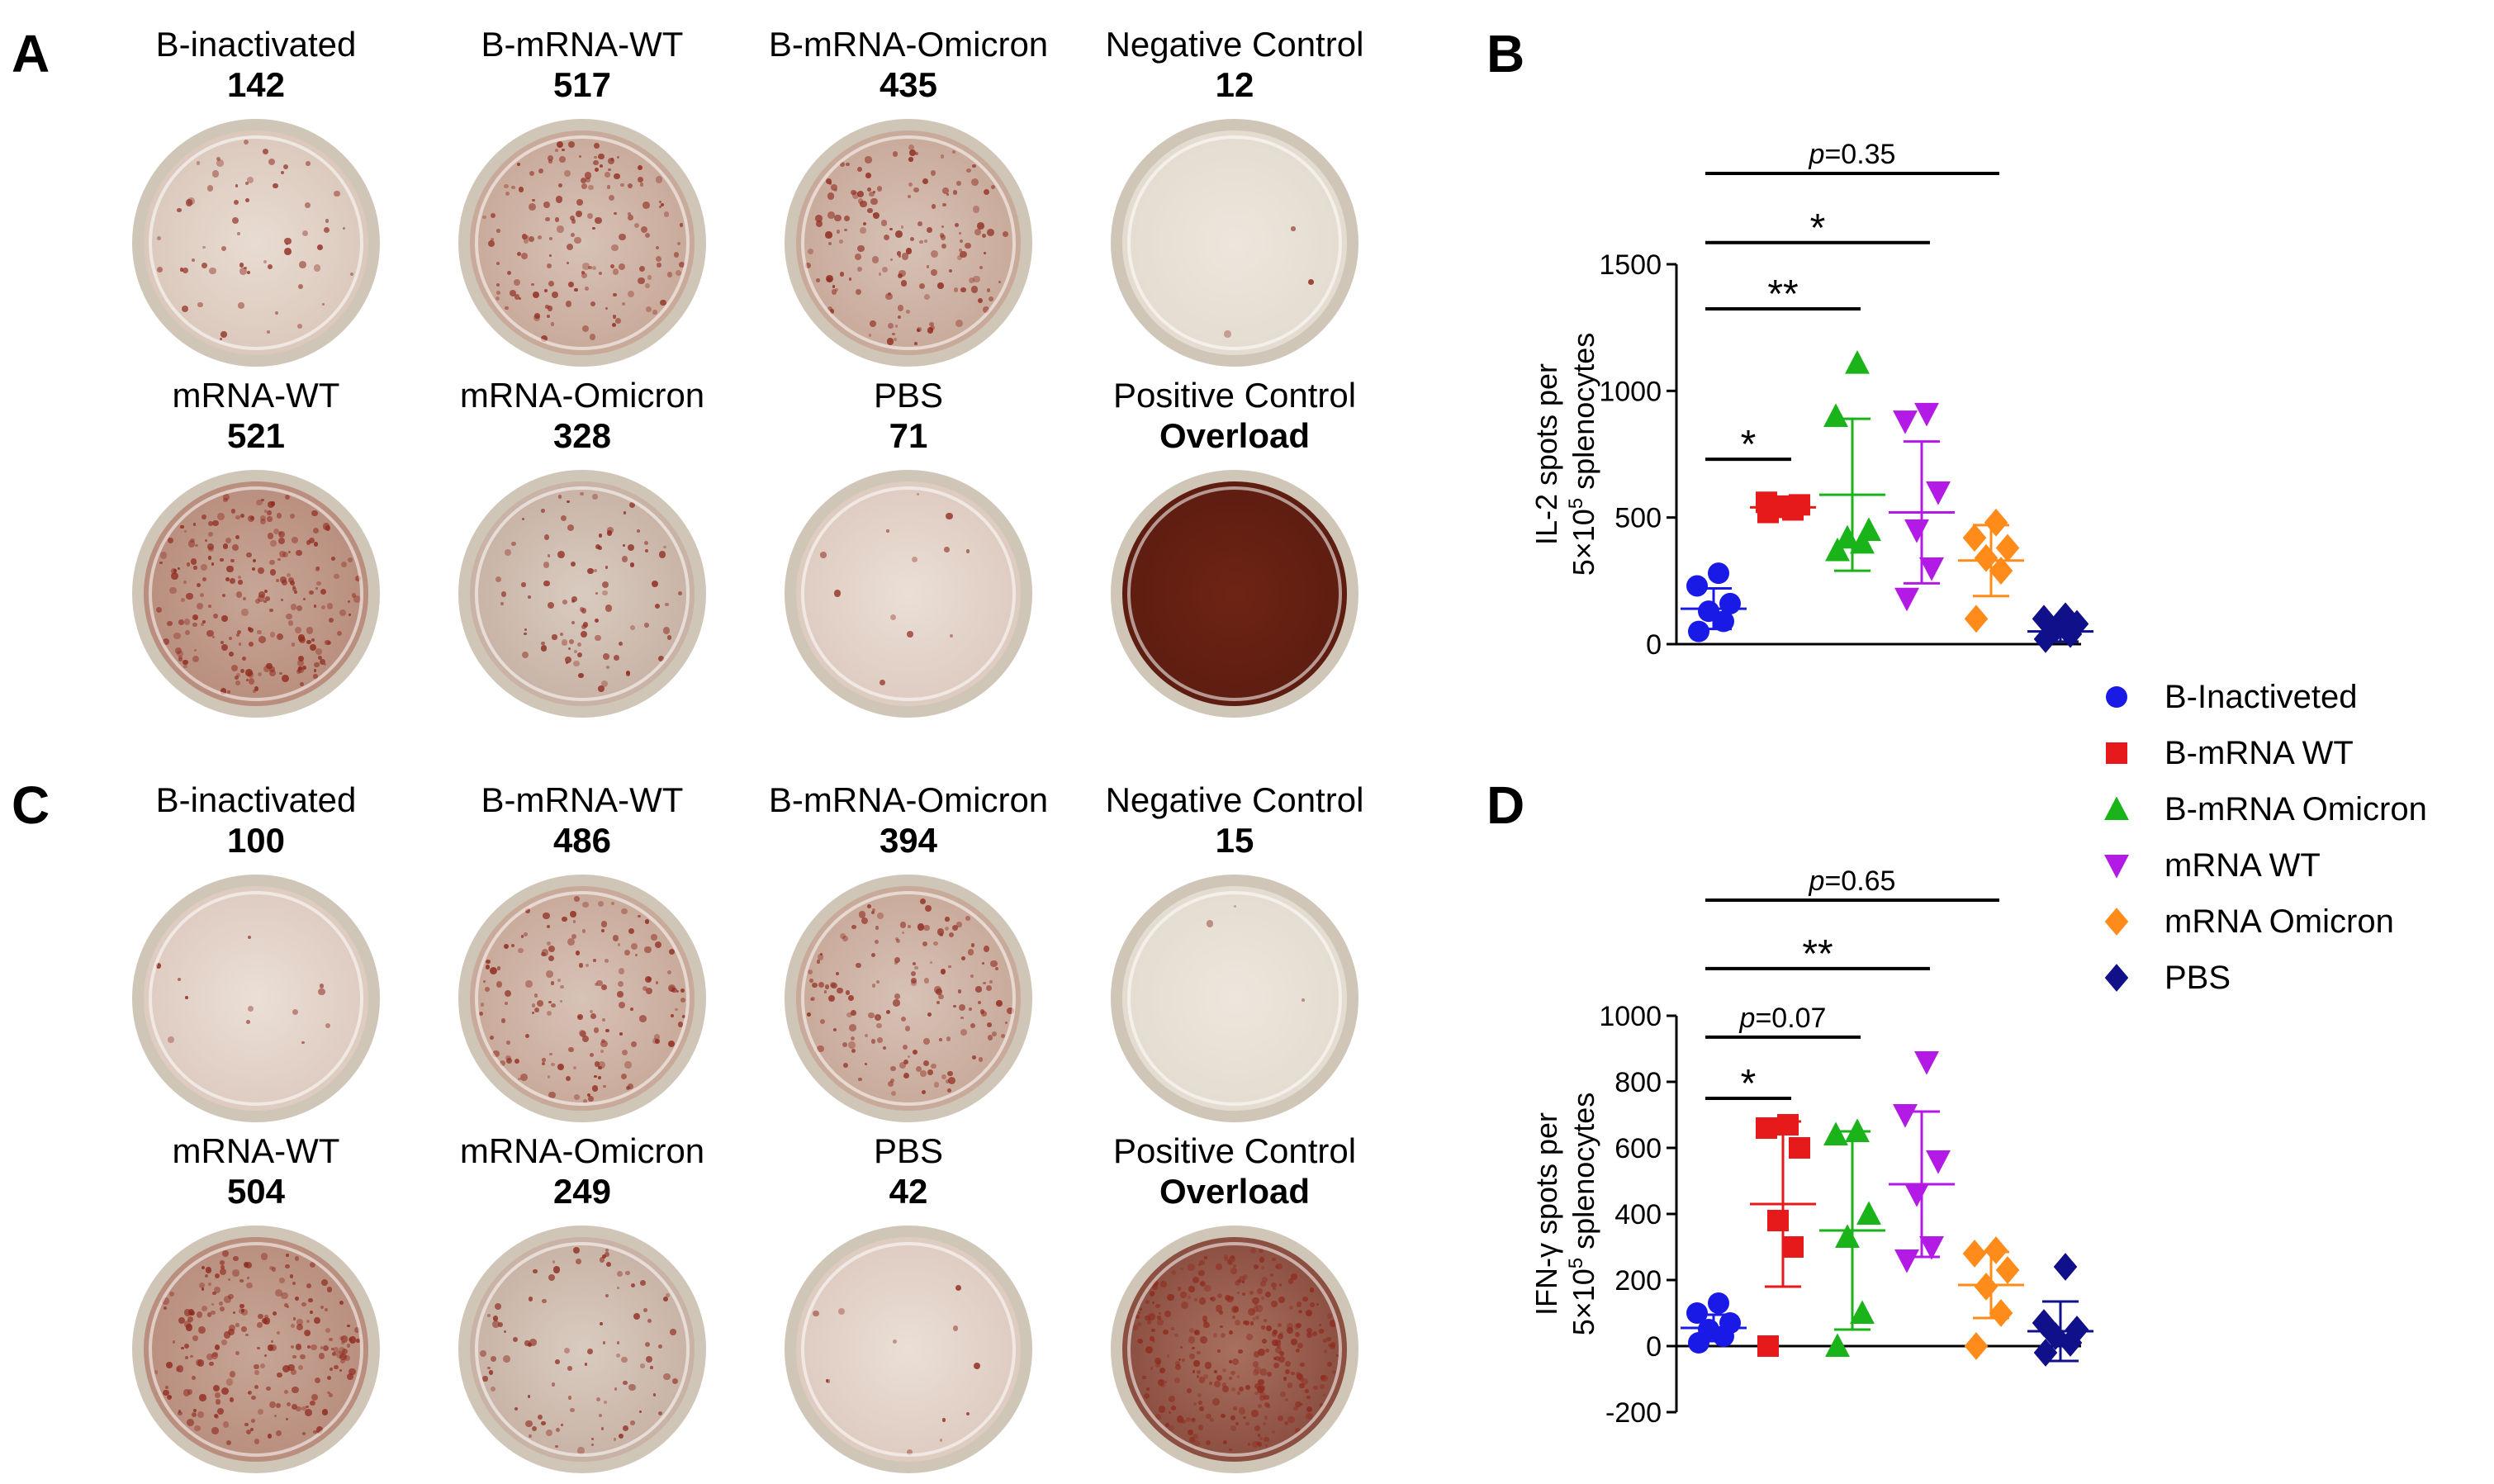  Describe the element at coordinates (1546, 1214) in the screenshot. I see `y-axis-label: IFN-γ spots per` at that location.